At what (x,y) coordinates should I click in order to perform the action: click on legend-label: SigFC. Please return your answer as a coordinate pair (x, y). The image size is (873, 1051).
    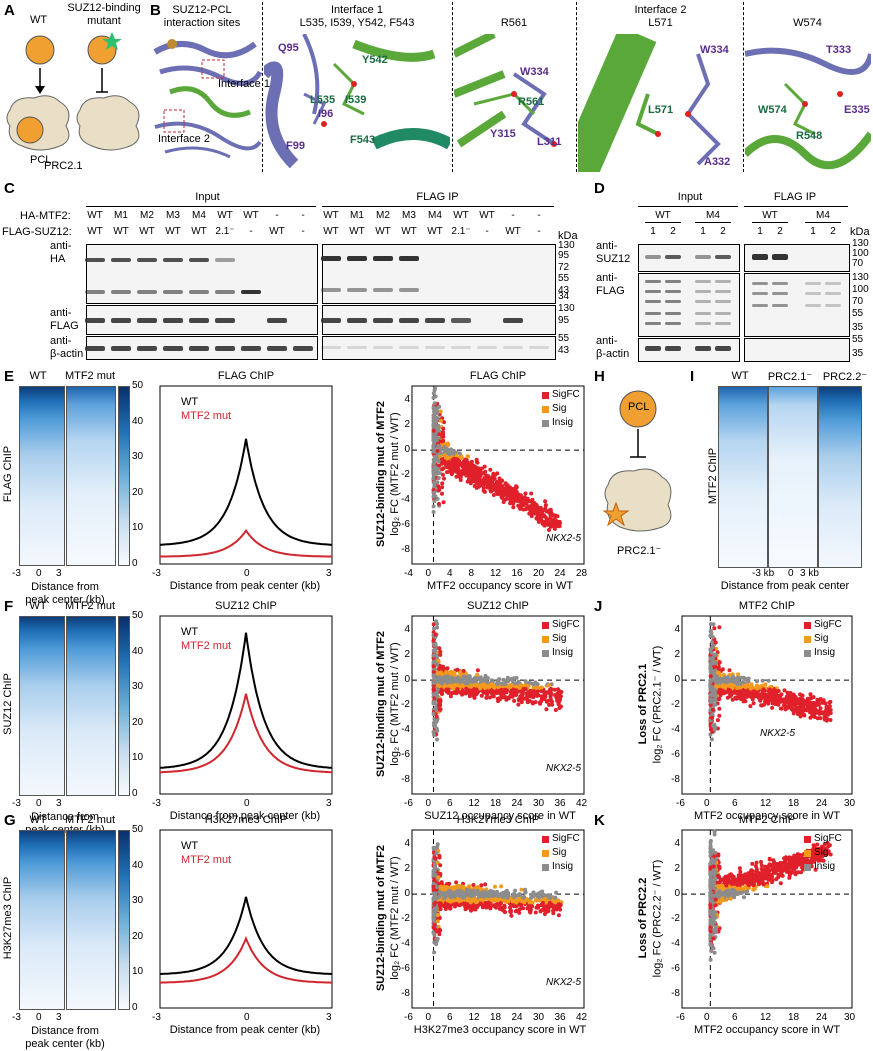
    Looking at the image, I should click on (828, 838).